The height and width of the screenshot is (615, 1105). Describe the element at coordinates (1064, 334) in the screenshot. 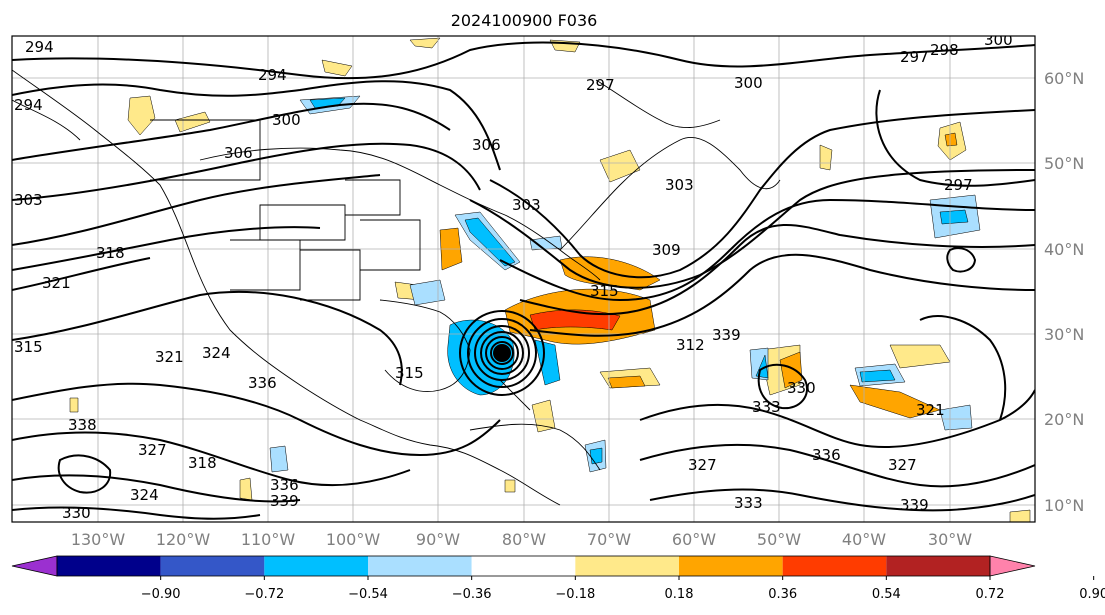

I see `lat-label: 30°N` at that location.